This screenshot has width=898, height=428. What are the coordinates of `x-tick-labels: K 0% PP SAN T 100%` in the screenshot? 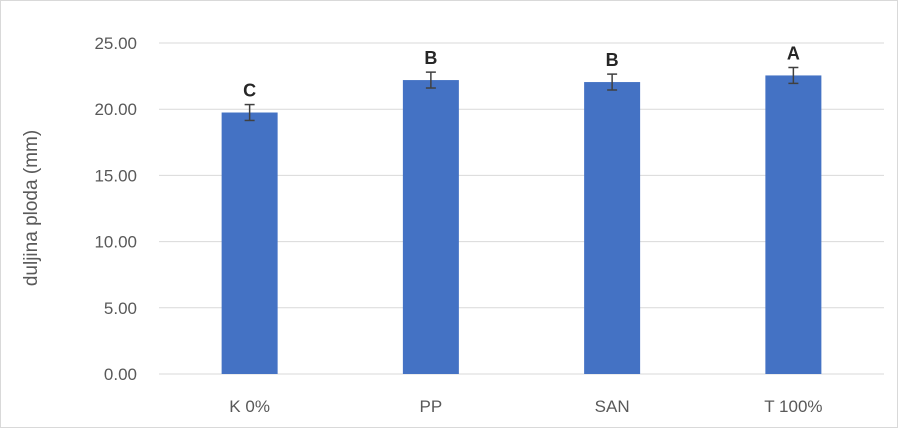 It's located at (525, 406).